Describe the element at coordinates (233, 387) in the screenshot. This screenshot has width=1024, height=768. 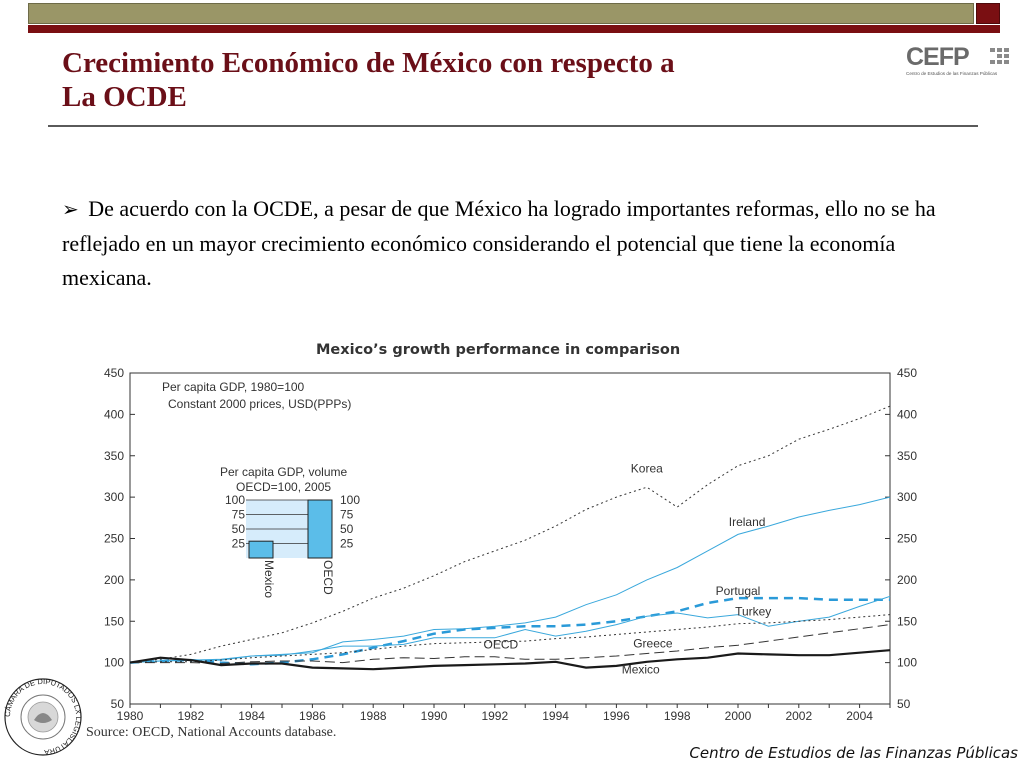
I see `chart-note-line-1: Per capita GDP, 1980=100` at that location.